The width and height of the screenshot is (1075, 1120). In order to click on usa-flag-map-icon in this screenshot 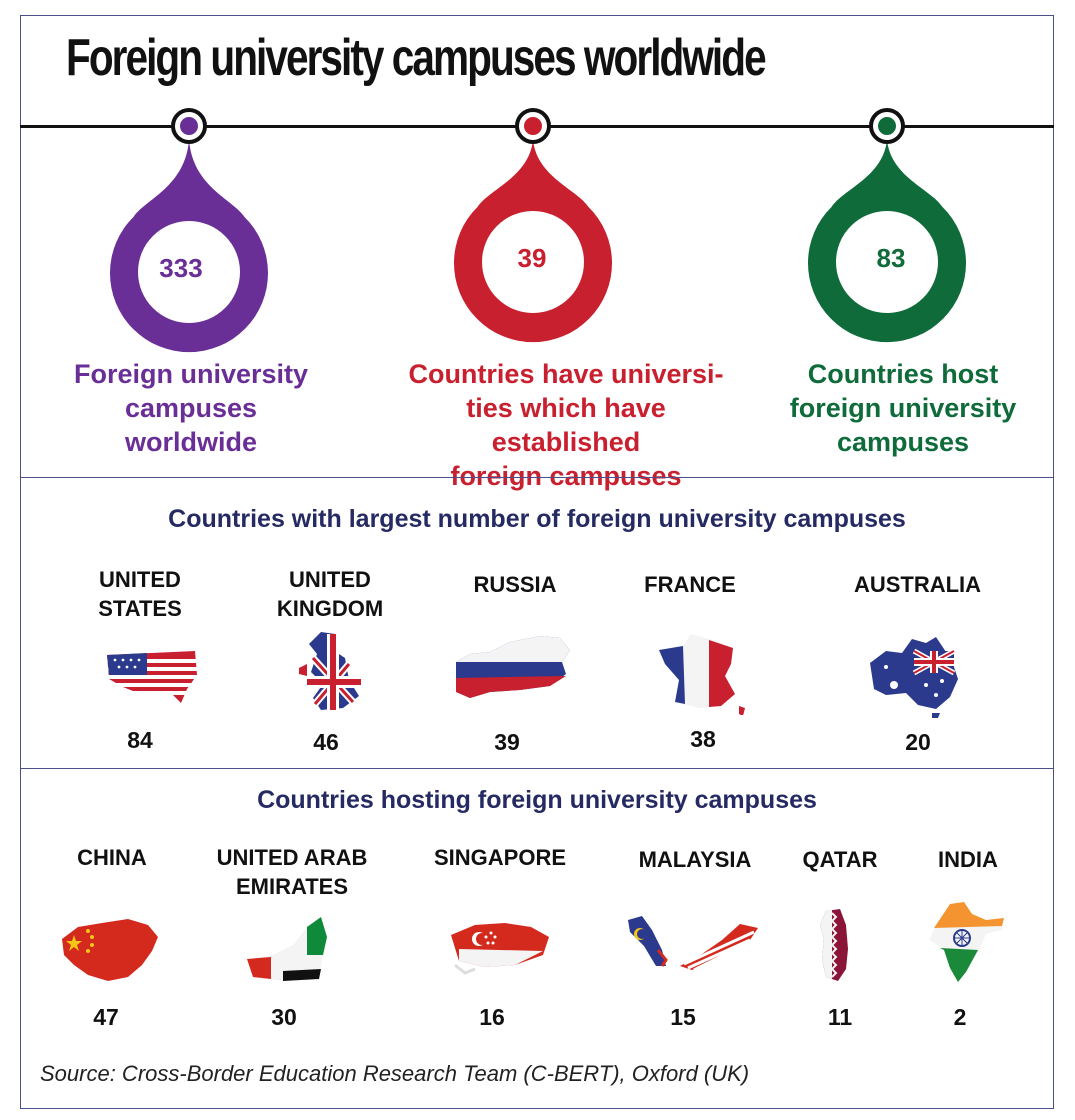, I will do `click(153, 677)`.